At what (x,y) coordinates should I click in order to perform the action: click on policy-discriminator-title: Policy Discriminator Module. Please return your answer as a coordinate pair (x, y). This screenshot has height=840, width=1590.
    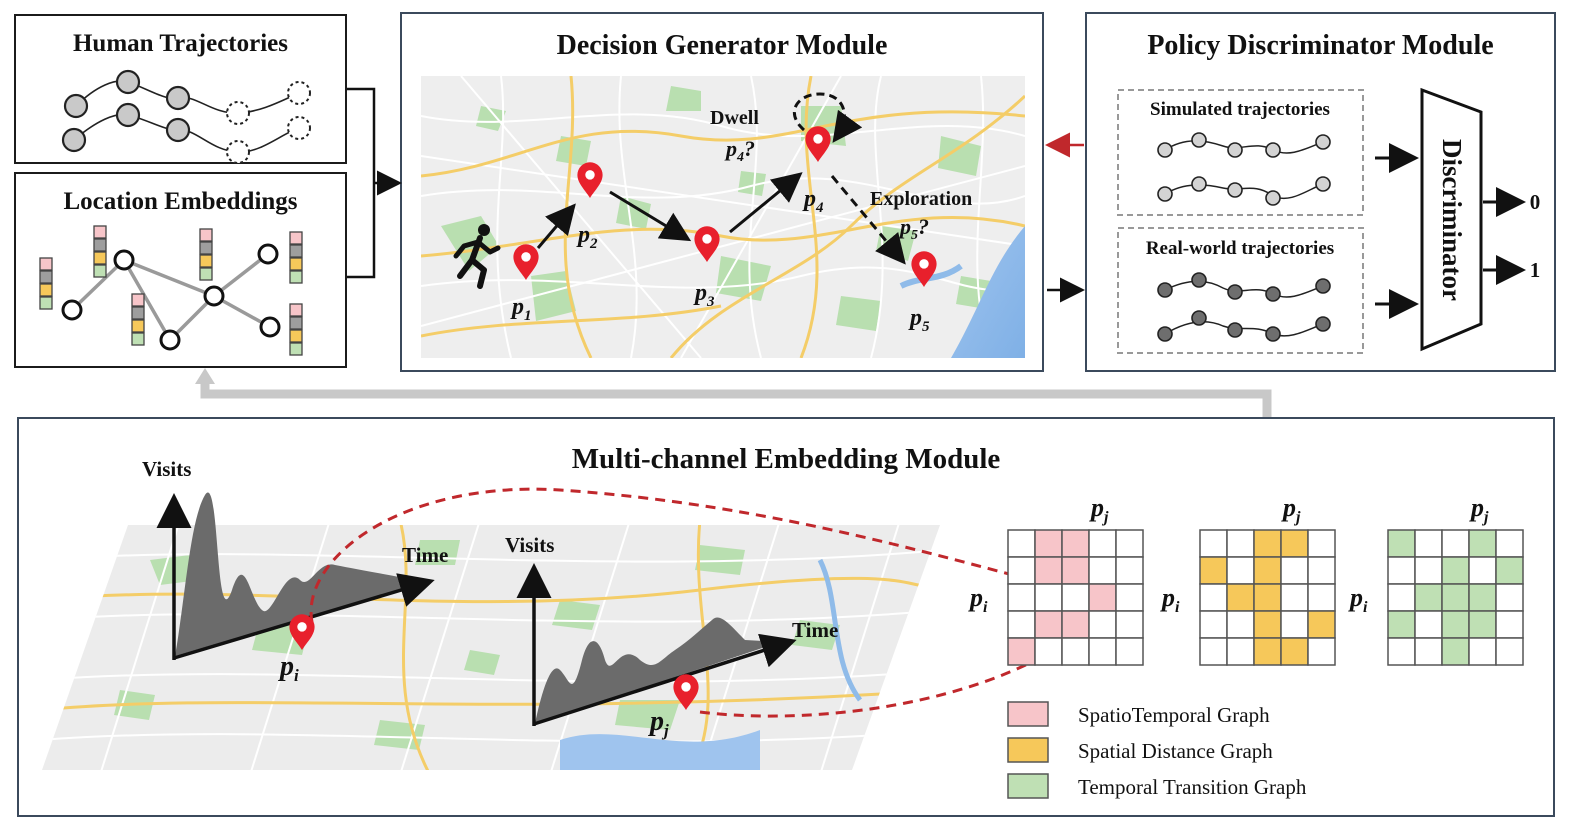
    Looking at the image, I should click on (1320, 45).